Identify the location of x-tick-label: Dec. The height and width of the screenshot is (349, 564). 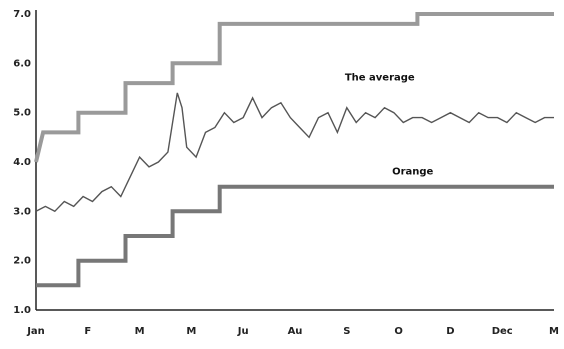
(502, 331).